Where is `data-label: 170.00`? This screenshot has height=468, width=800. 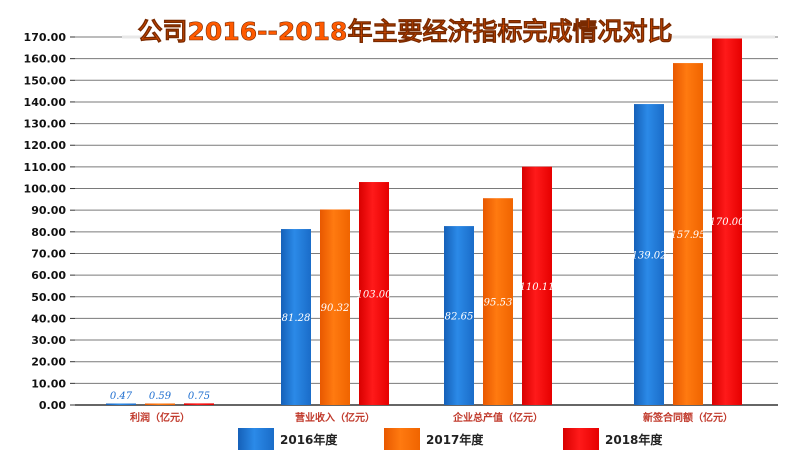 data-label: 170.00 is located at coordinates (728, 222).